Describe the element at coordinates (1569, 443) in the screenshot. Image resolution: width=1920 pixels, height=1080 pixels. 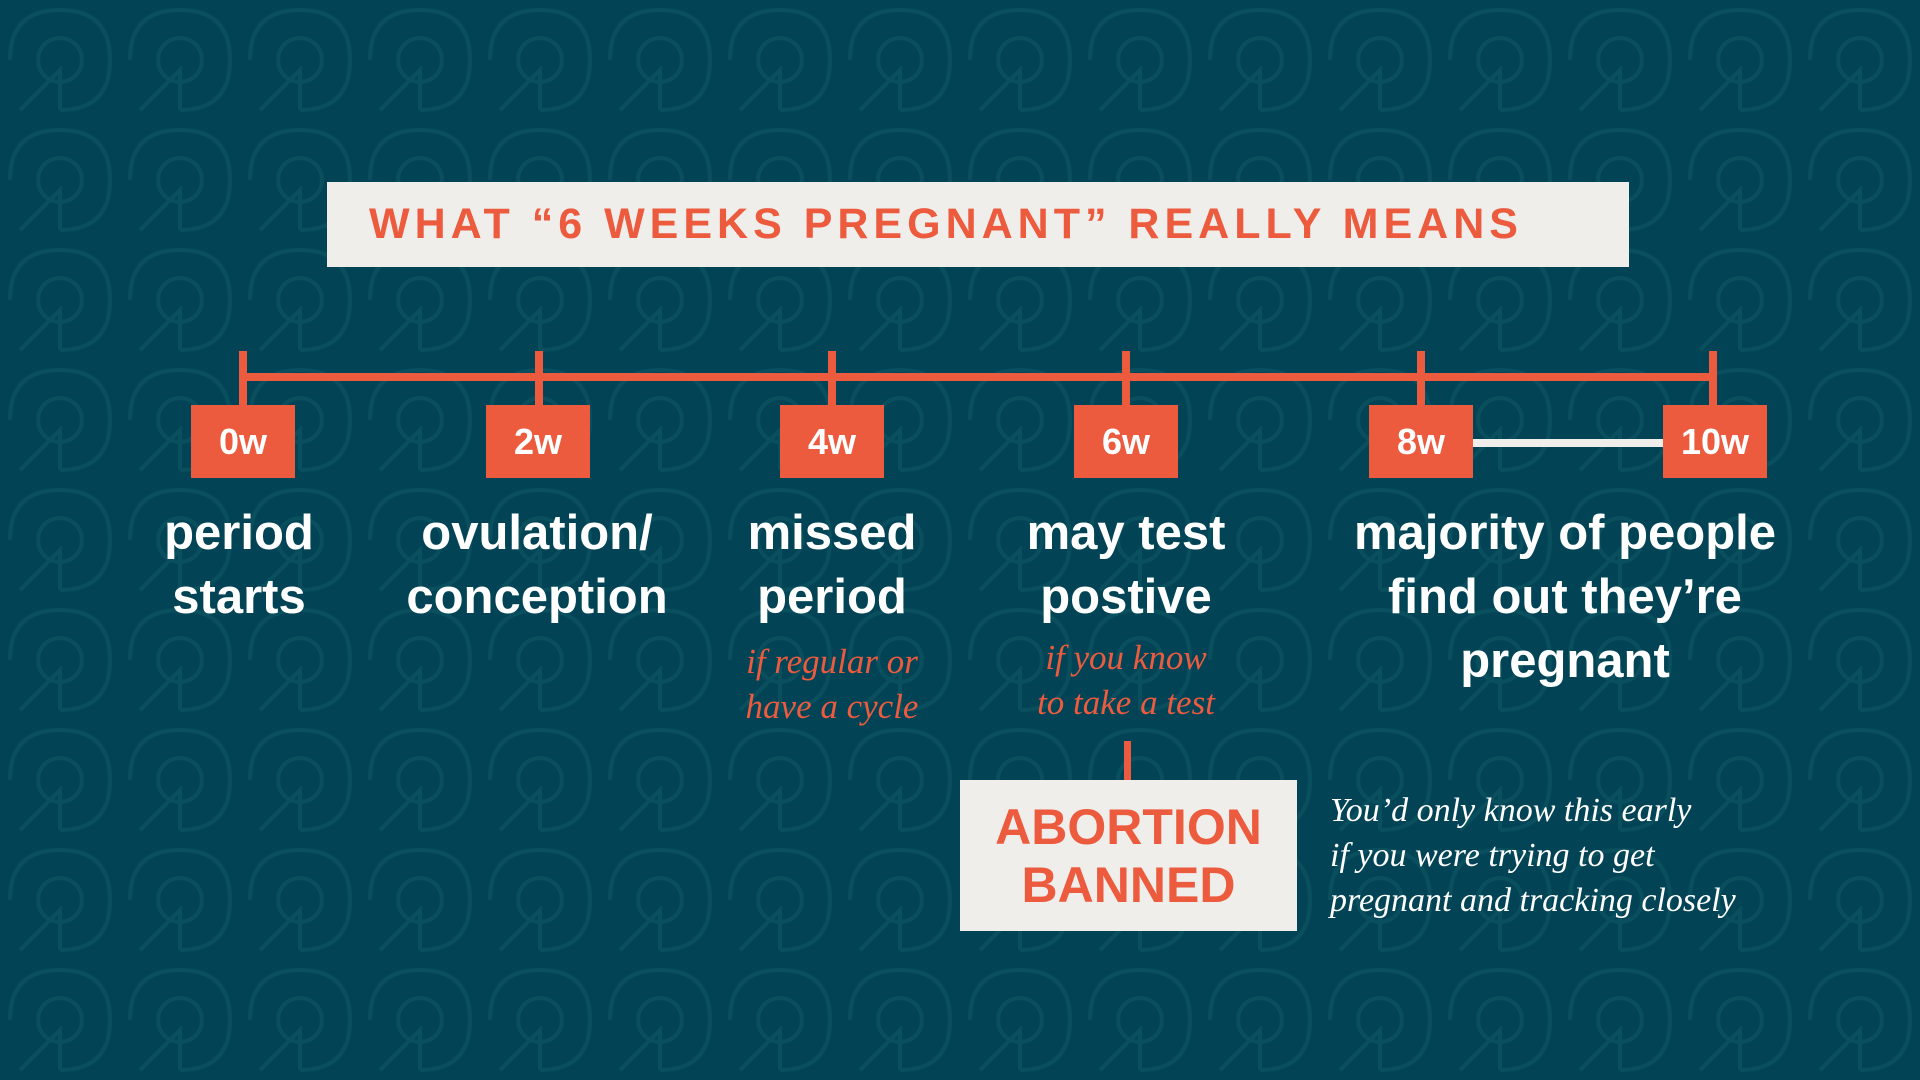
I see `range-line-8w-10w` at that location.